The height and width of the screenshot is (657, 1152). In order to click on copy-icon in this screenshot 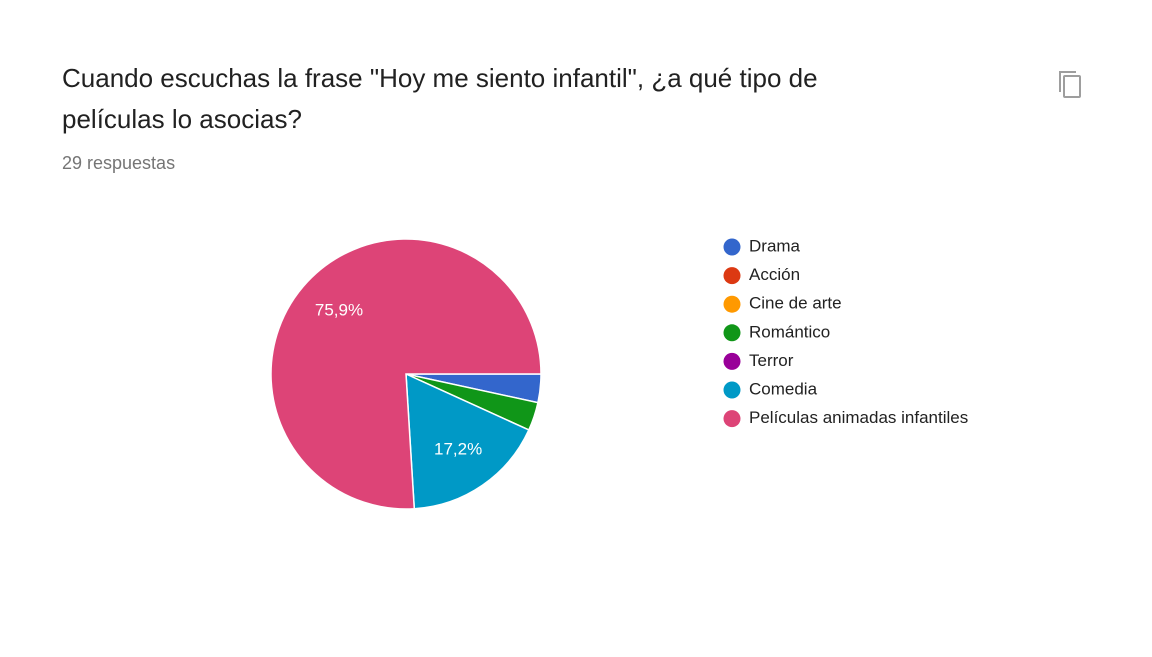, I will do `click(1070, 84)`.